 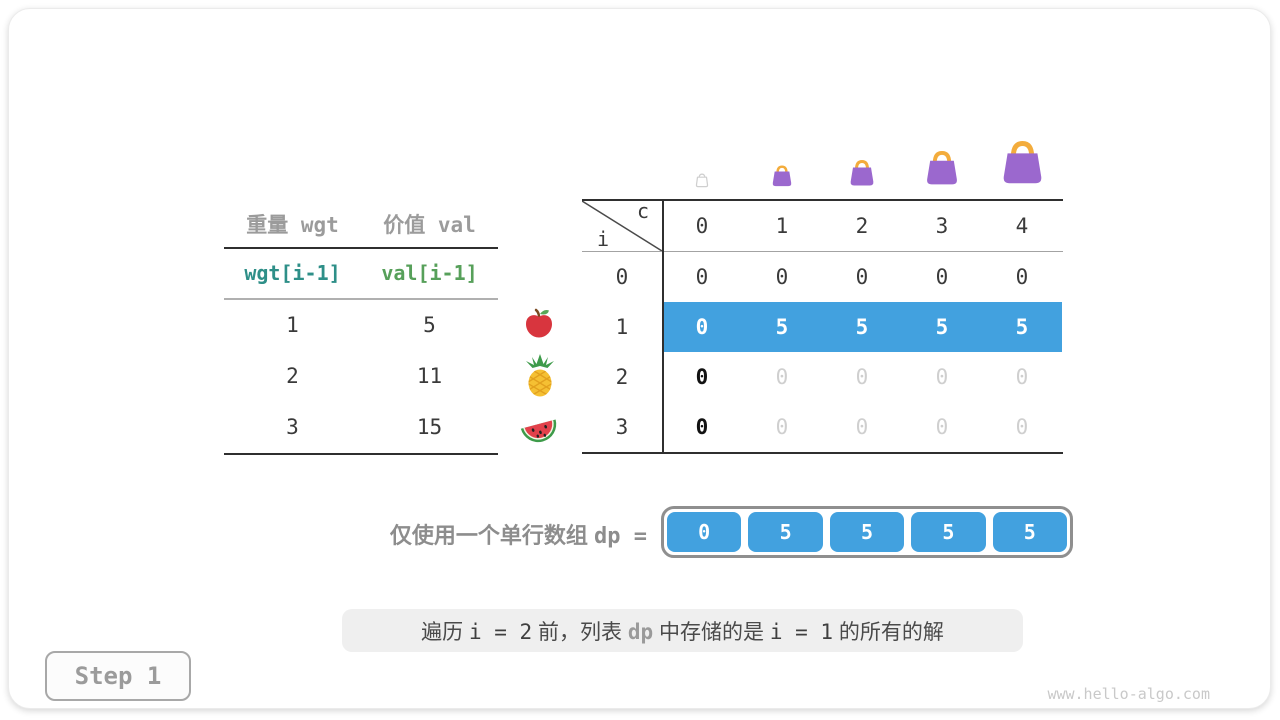 What do you see at coordinates (540, 375) in the screenshot?
I see `pineapple-icon` at bounding box center [540, 375].